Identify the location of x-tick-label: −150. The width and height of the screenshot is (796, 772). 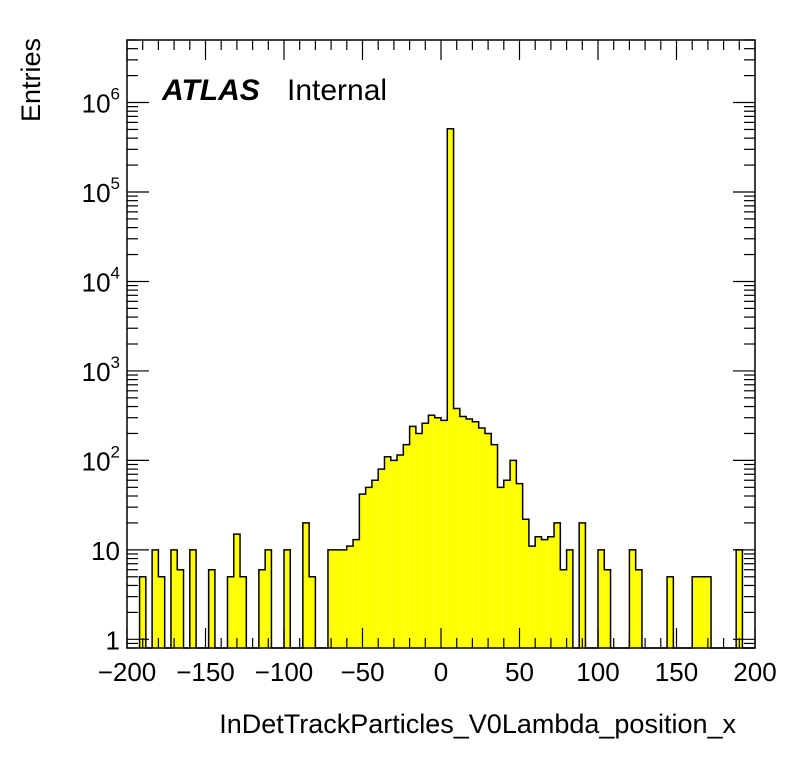
(205, 672).